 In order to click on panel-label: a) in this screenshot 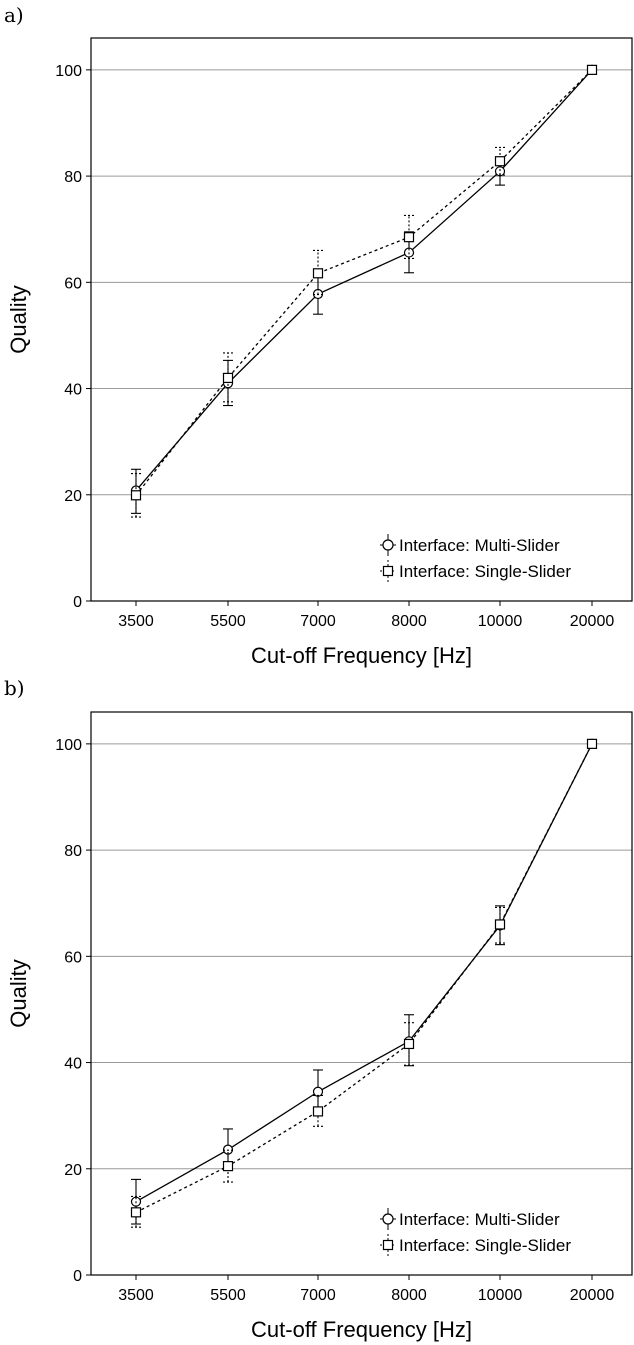, I will do `click(14, 15)`.